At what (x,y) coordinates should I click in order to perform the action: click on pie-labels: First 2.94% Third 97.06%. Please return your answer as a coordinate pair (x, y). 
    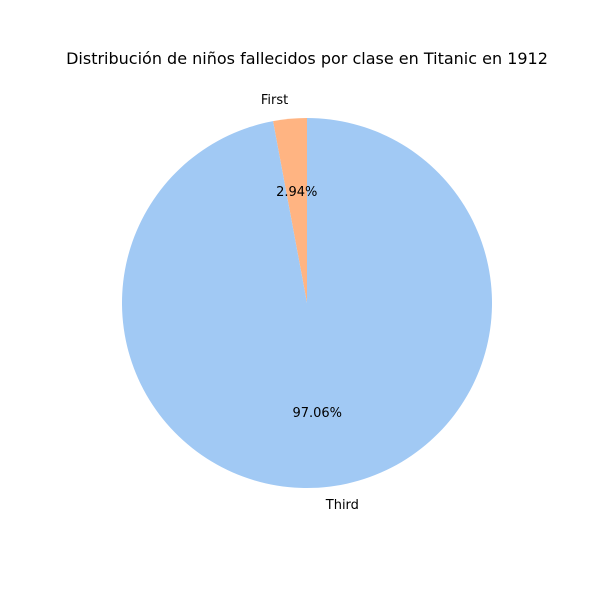
    Looking at the image, I should click on (310, 303).